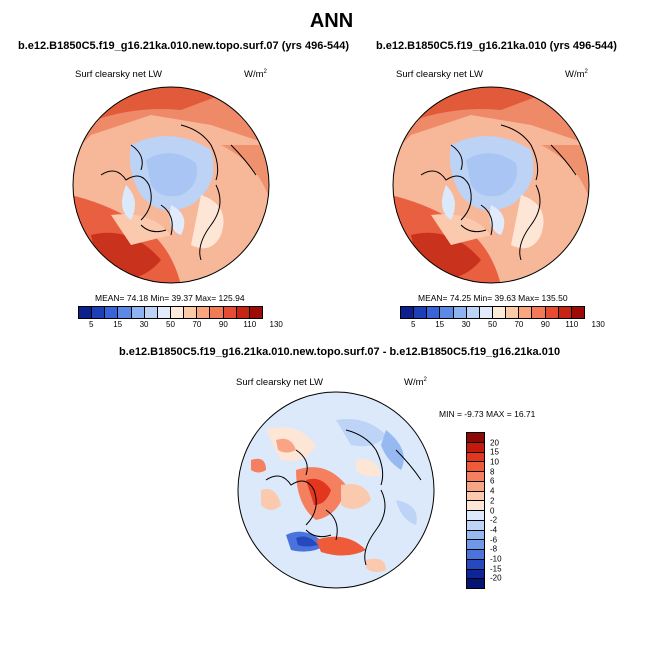 This screenshot has height=664, width=663. What do you see at coordinates (439, 74) in the screenshot?
I see `panel2-variable-label: Surf clearsky net LW` at bounding box center [439, 74].